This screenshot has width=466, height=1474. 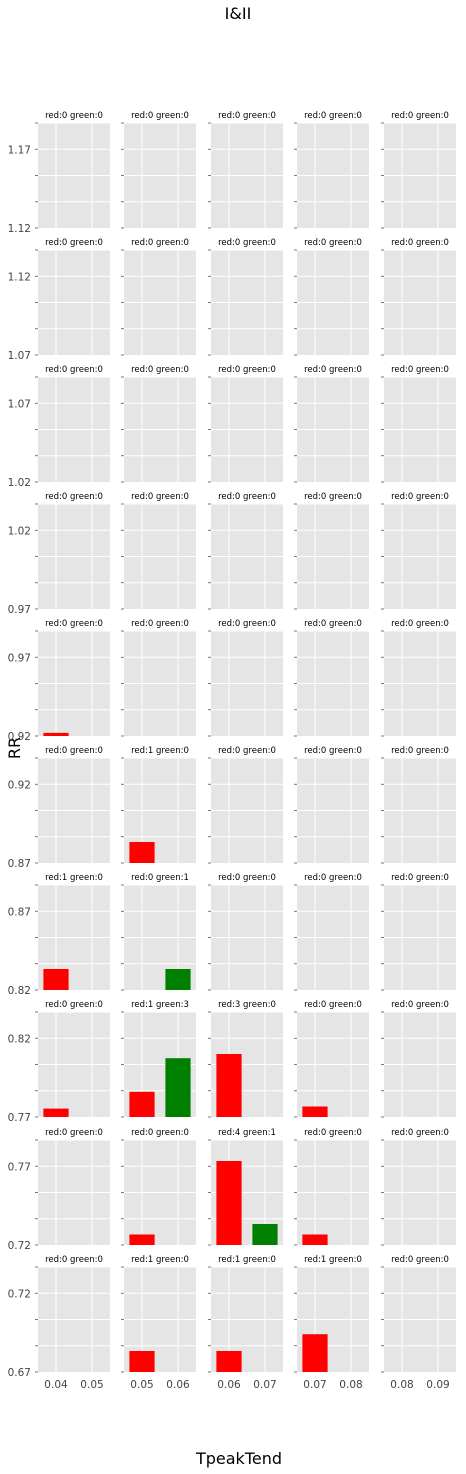 I want to click on panel-r8-c0: red:0 green:0 0.77 0.72, so click(x=59, y=1190).